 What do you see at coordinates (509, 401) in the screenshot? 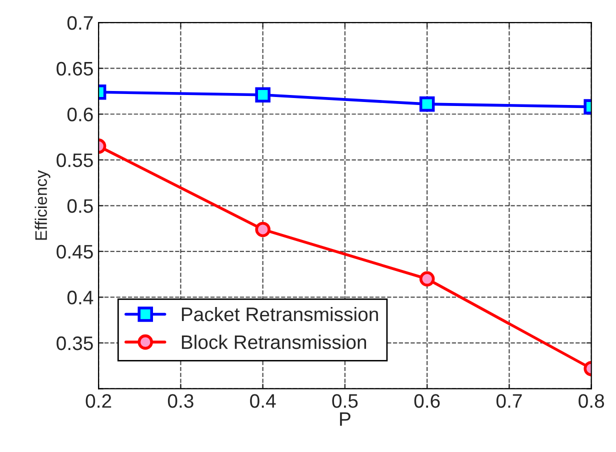
I see `x-tick-label: 0.7` at bounding box center [509, 401].